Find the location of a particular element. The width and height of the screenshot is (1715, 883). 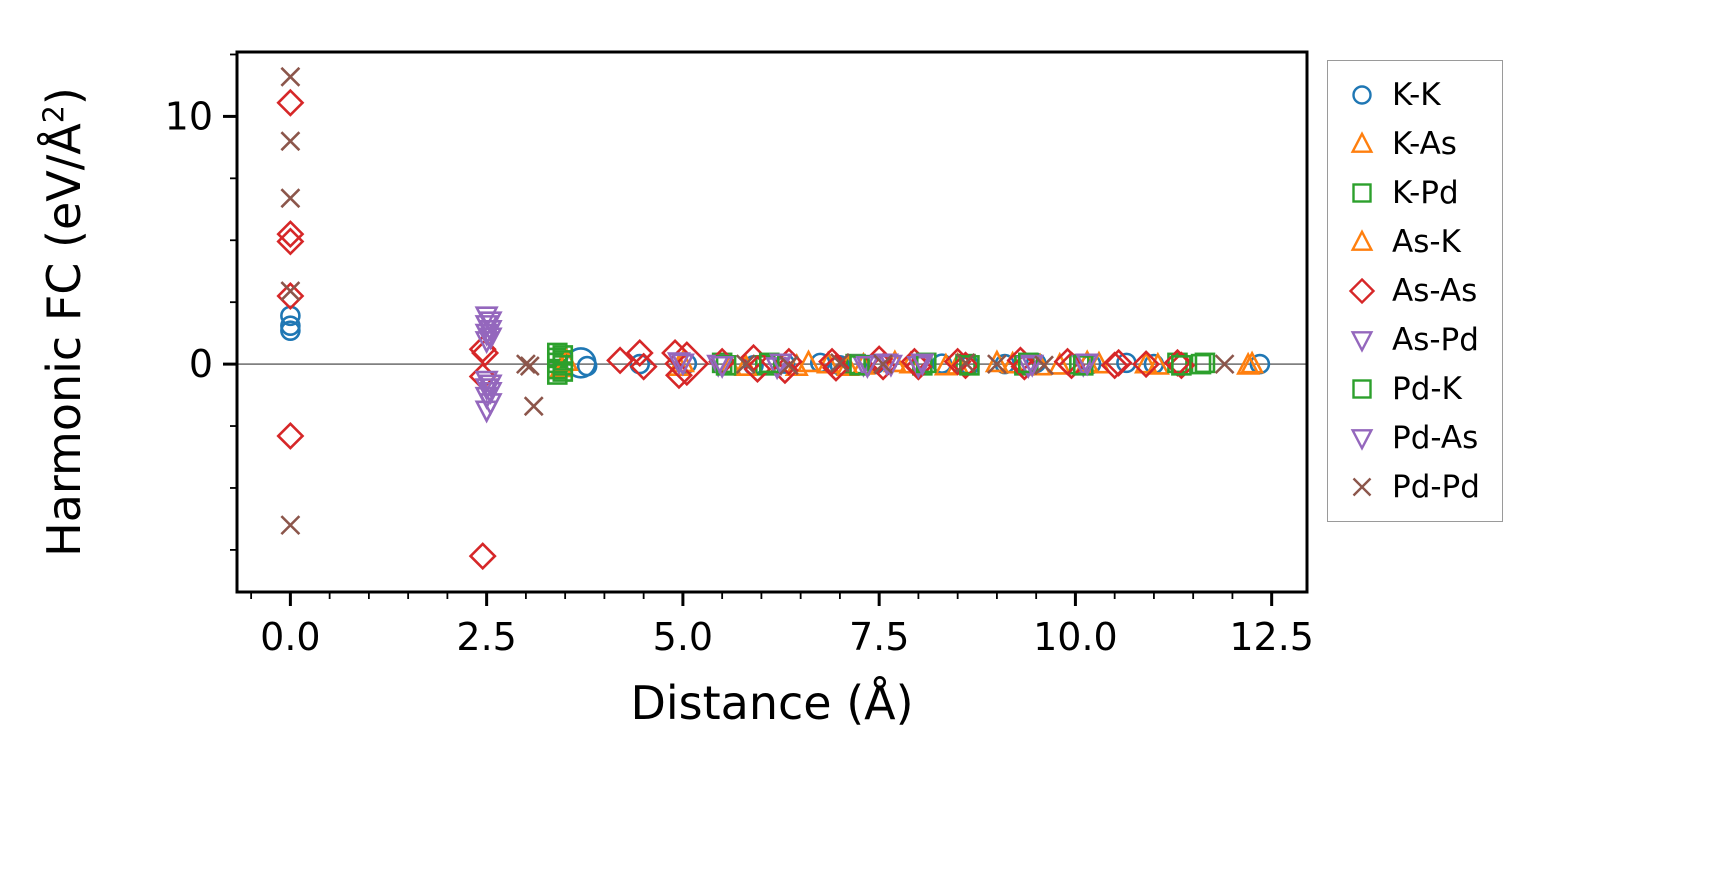

diamond-glyph is located at coordinates (1362, 291).